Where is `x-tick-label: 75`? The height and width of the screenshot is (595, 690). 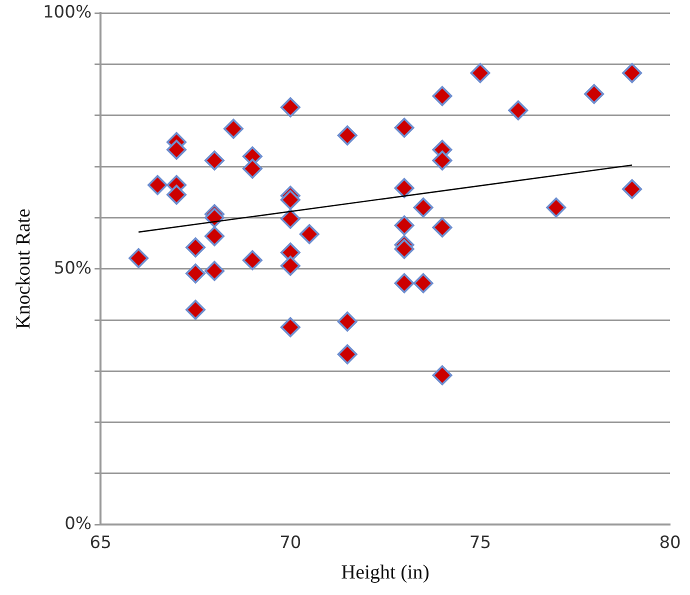
x-tick-label: 75 is located at coordinates (480, 543).